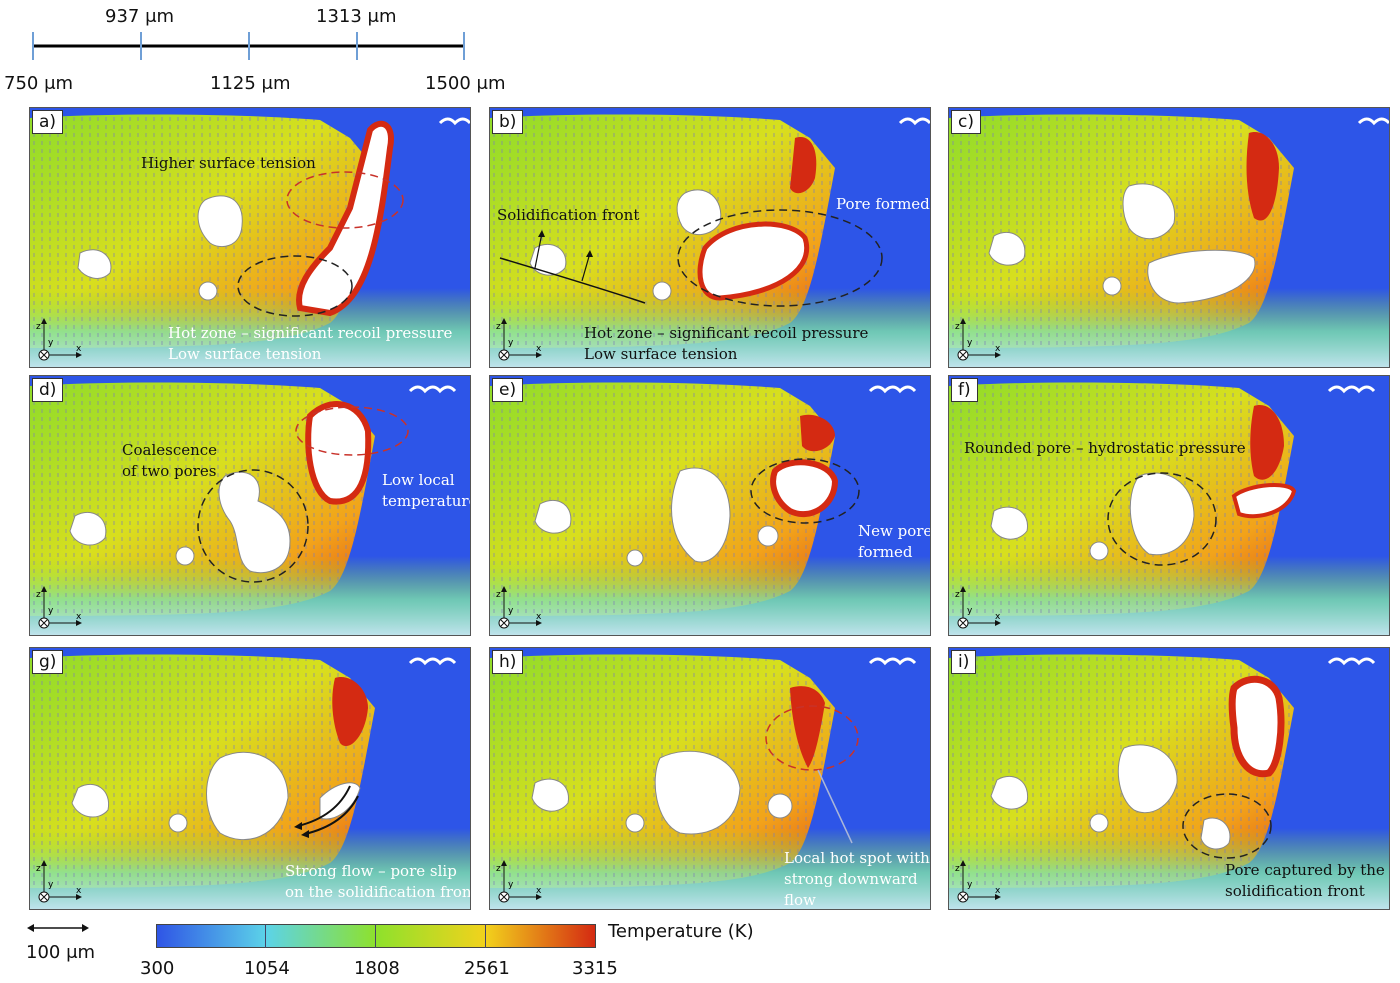 This screenshot has width=1400, height=983. What do you see at coordinates (487, 968) in the screenshot?
I see `colorbar-tick-label: 2561` at bounding box center [487, 968].